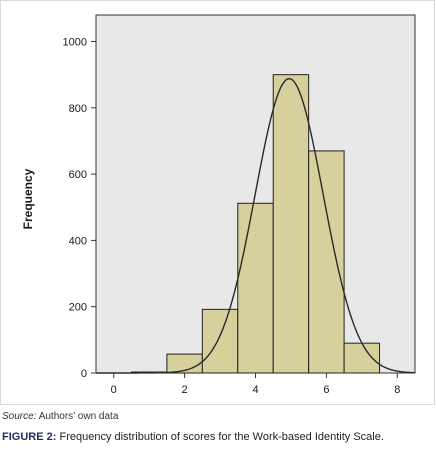  Describe the element at coordinates (114, 390) in the screenshot. I see `x-tick-label: 0` at that location.